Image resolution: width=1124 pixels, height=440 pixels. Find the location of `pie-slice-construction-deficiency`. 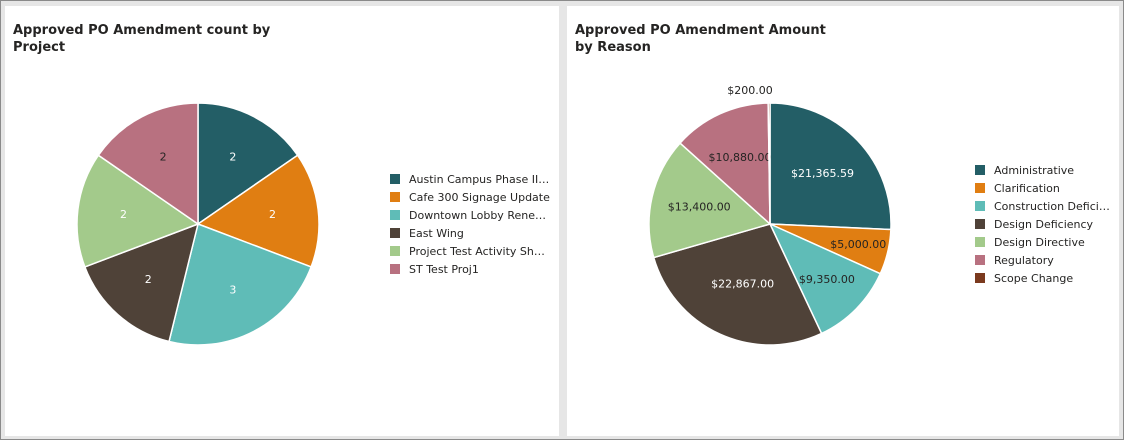

pie-slice-construction-deficiency is located at coordinates (825, 278).